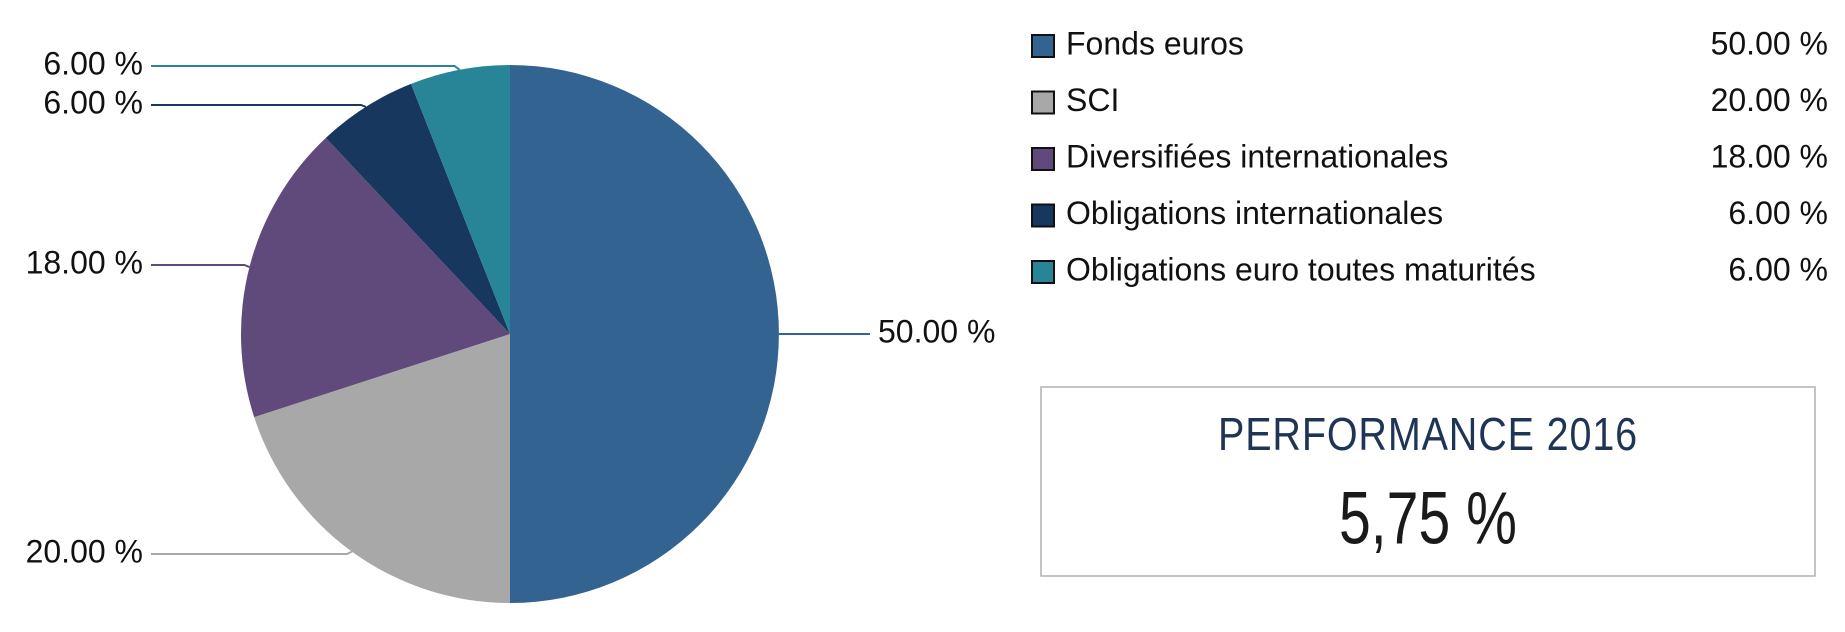 The height and width of the screenshot is (632, 1845). What do you see at coordinates (84, 262) in the screenshot?
I see `data-label: 18.00 %` at bounding box center [84, 262].